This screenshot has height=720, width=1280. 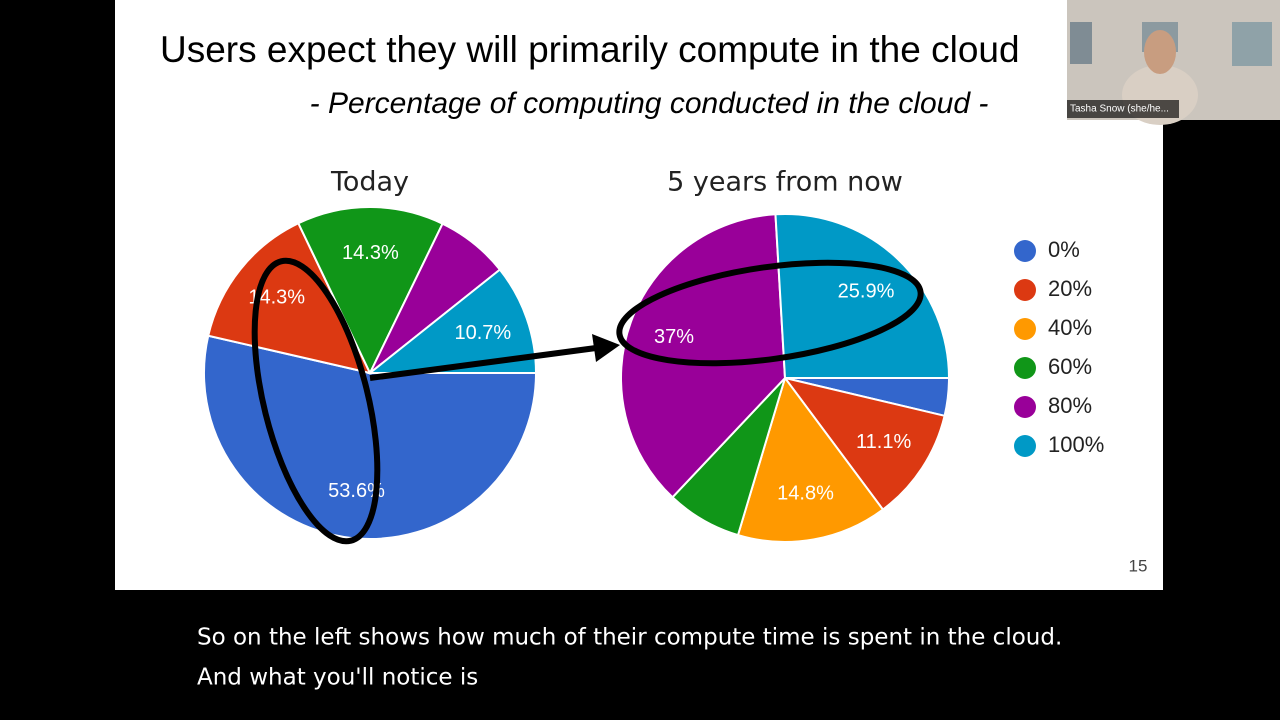 What do you see at coordinates (482, 333) in the screenshot?
I see `data-label: 10.7%` at bounding box center [482, 333].